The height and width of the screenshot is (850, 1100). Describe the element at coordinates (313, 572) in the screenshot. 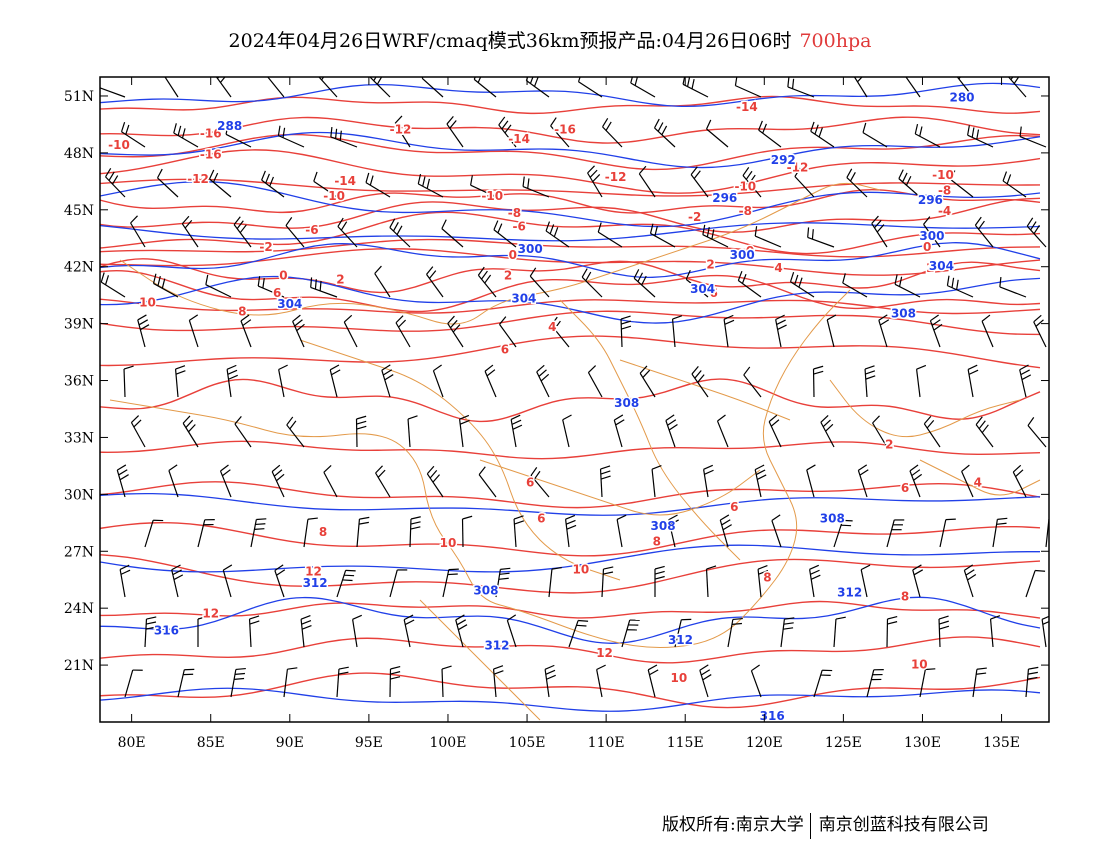

I see `temperature-contour-label: 12` at that location.